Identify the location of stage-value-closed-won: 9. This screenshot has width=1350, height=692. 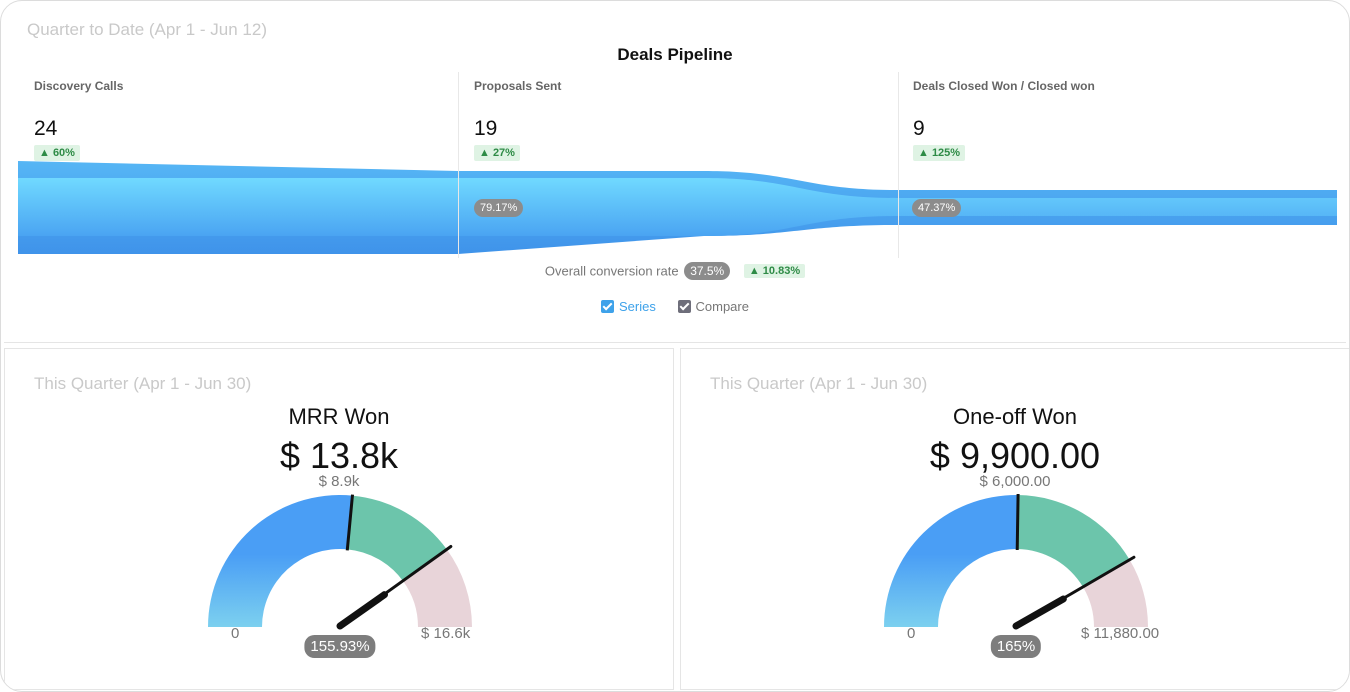
(919, 128).